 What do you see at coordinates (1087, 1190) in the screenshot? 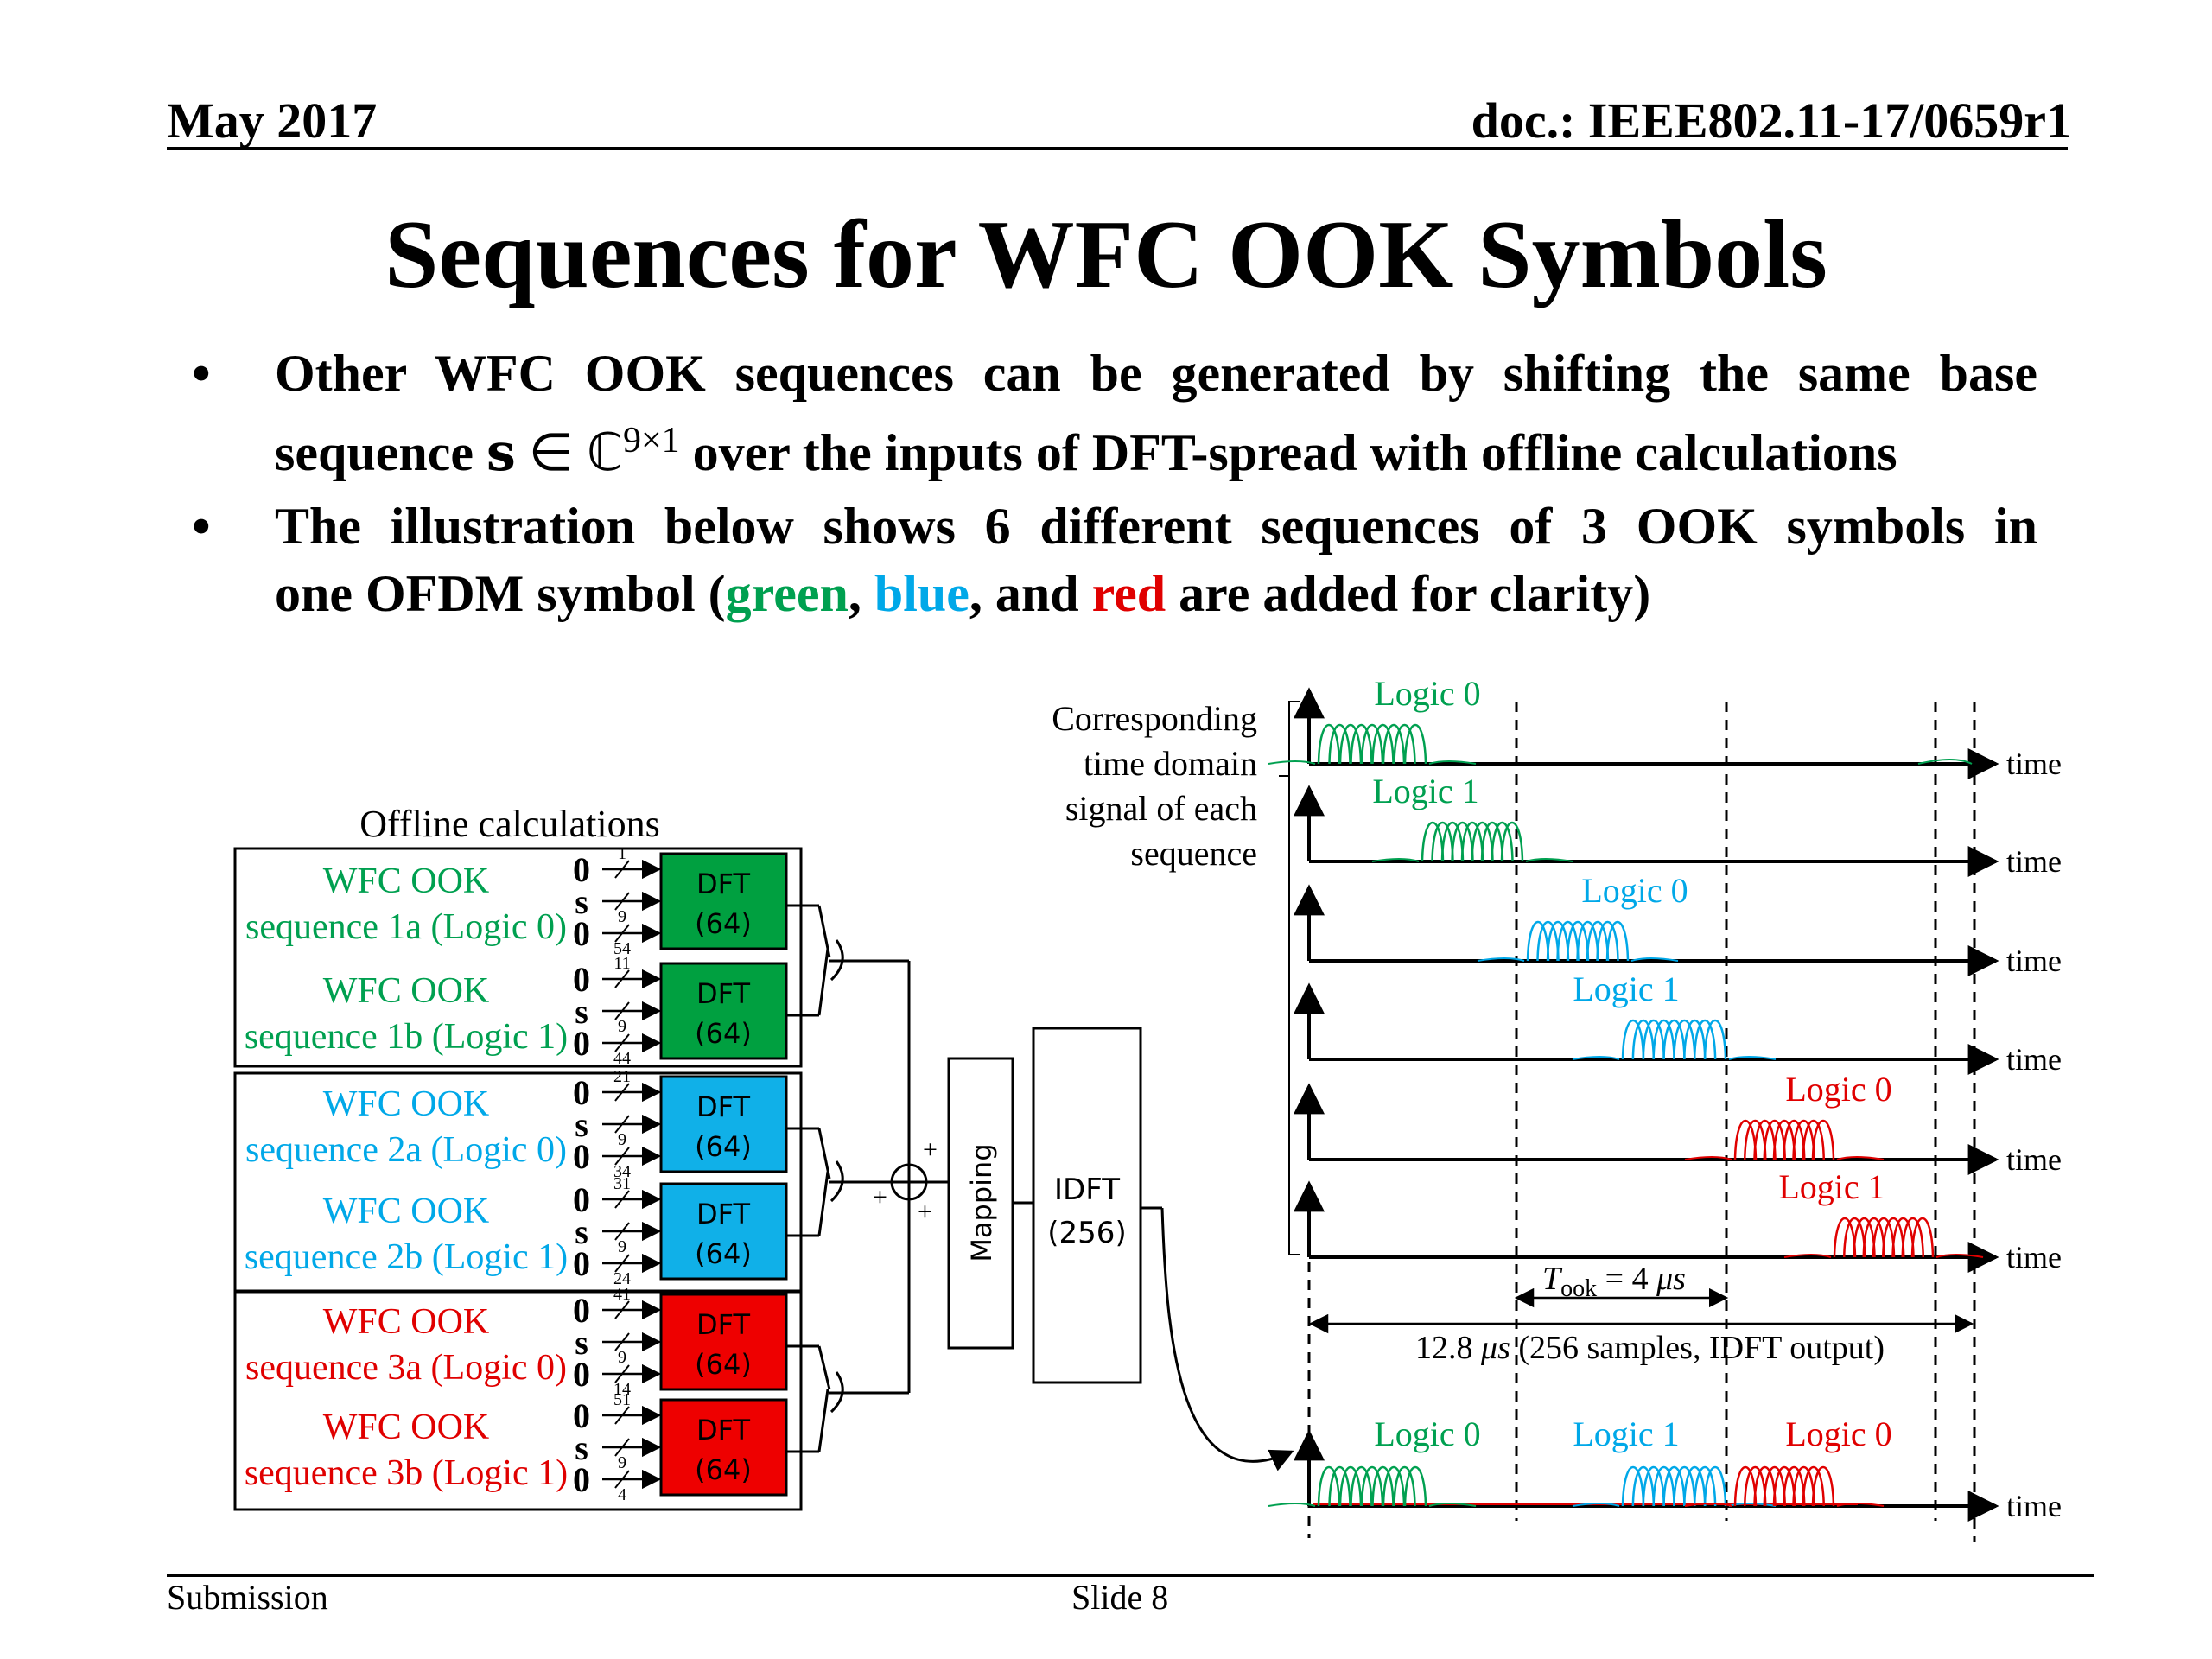
I see `idft-label: IDFT` at bounding box center [1087, 1190].